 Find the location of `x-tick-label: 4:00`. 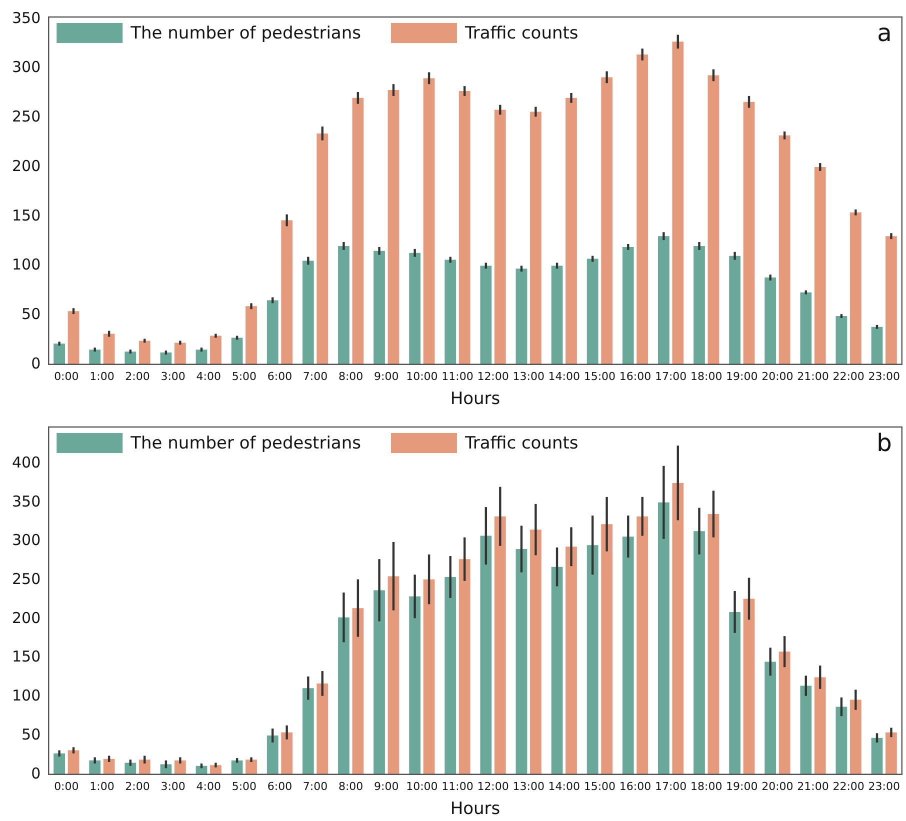

x-tick-label: 4:00 is located at coordinates (208, 376).